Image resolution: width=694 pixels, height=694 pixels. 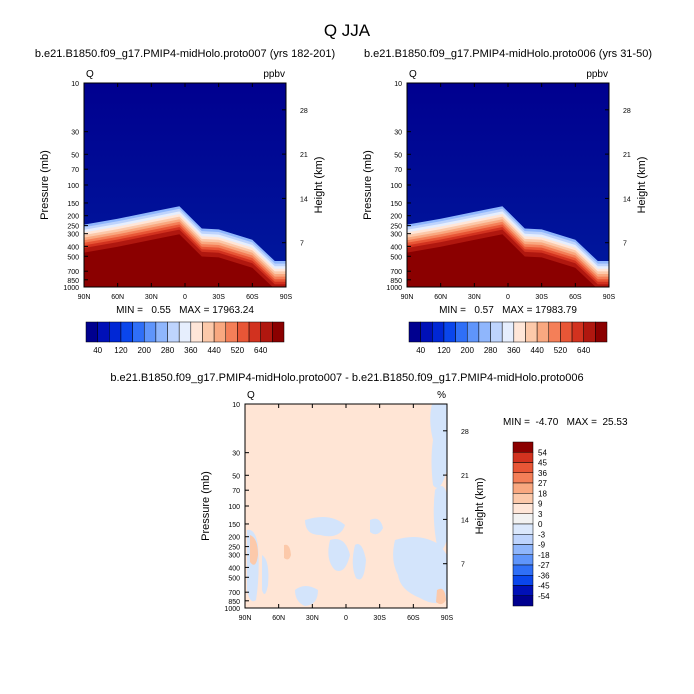 I want to click on colorbar-label: 40, so click(x=420, y=350).